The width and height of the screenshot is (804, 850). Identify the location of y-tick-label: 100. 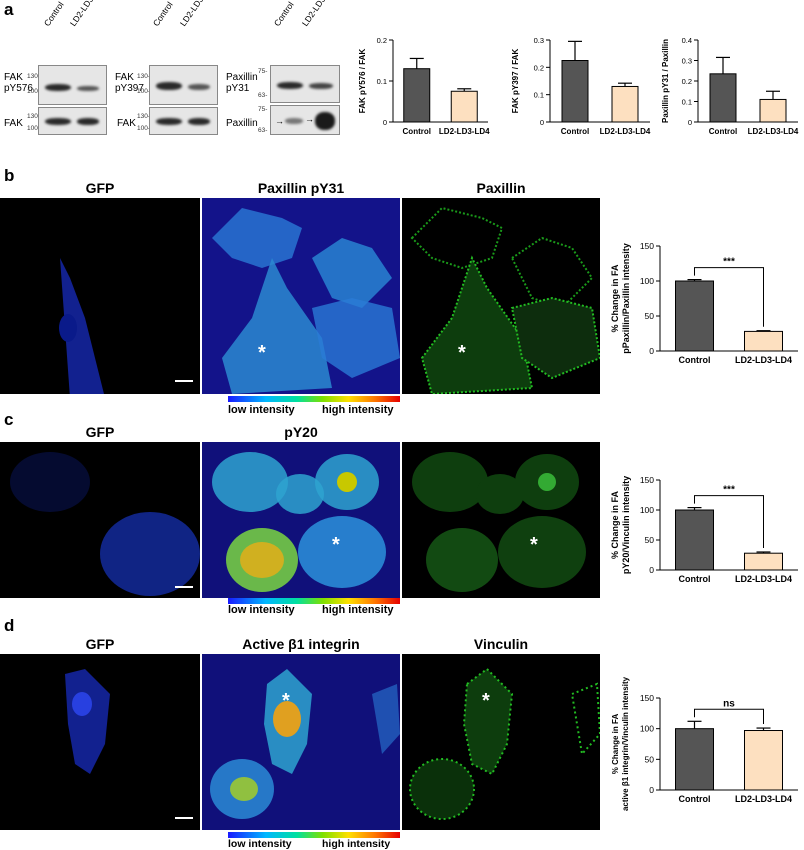
(647, 510).